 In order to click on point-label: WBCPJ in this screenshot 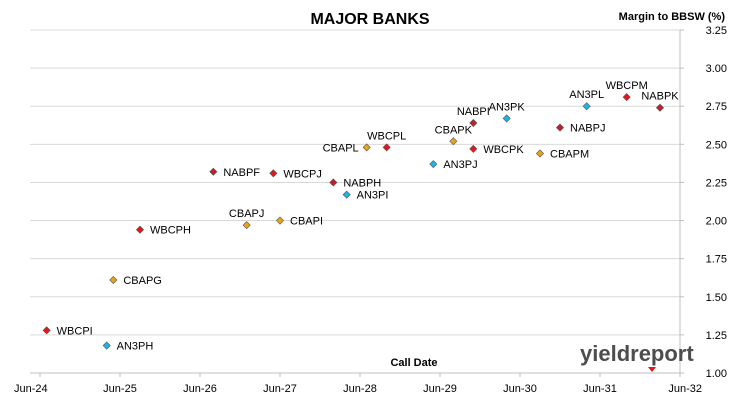, I will do `click(302, 174)`.